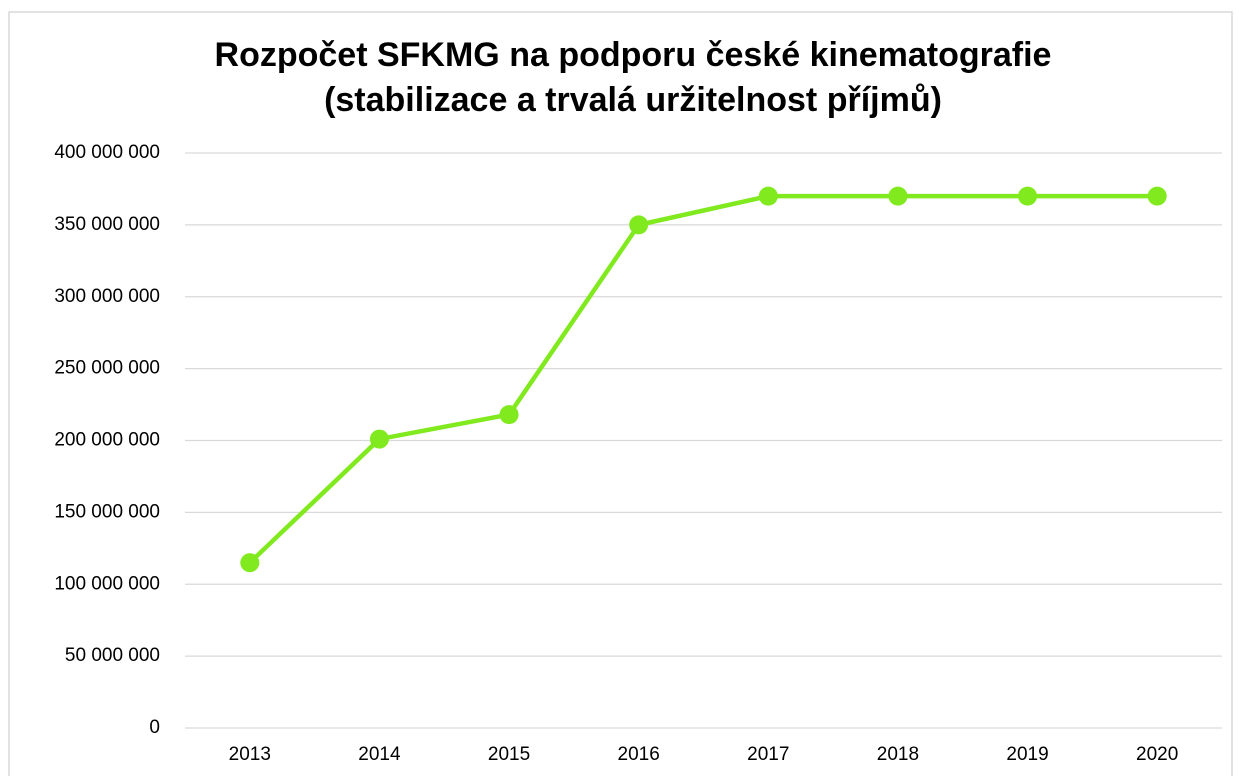 Image resolution: width=1241 pixels, height=776 pixels. I want to click on y-tick-label: 50 000 000, so click(112, 655).